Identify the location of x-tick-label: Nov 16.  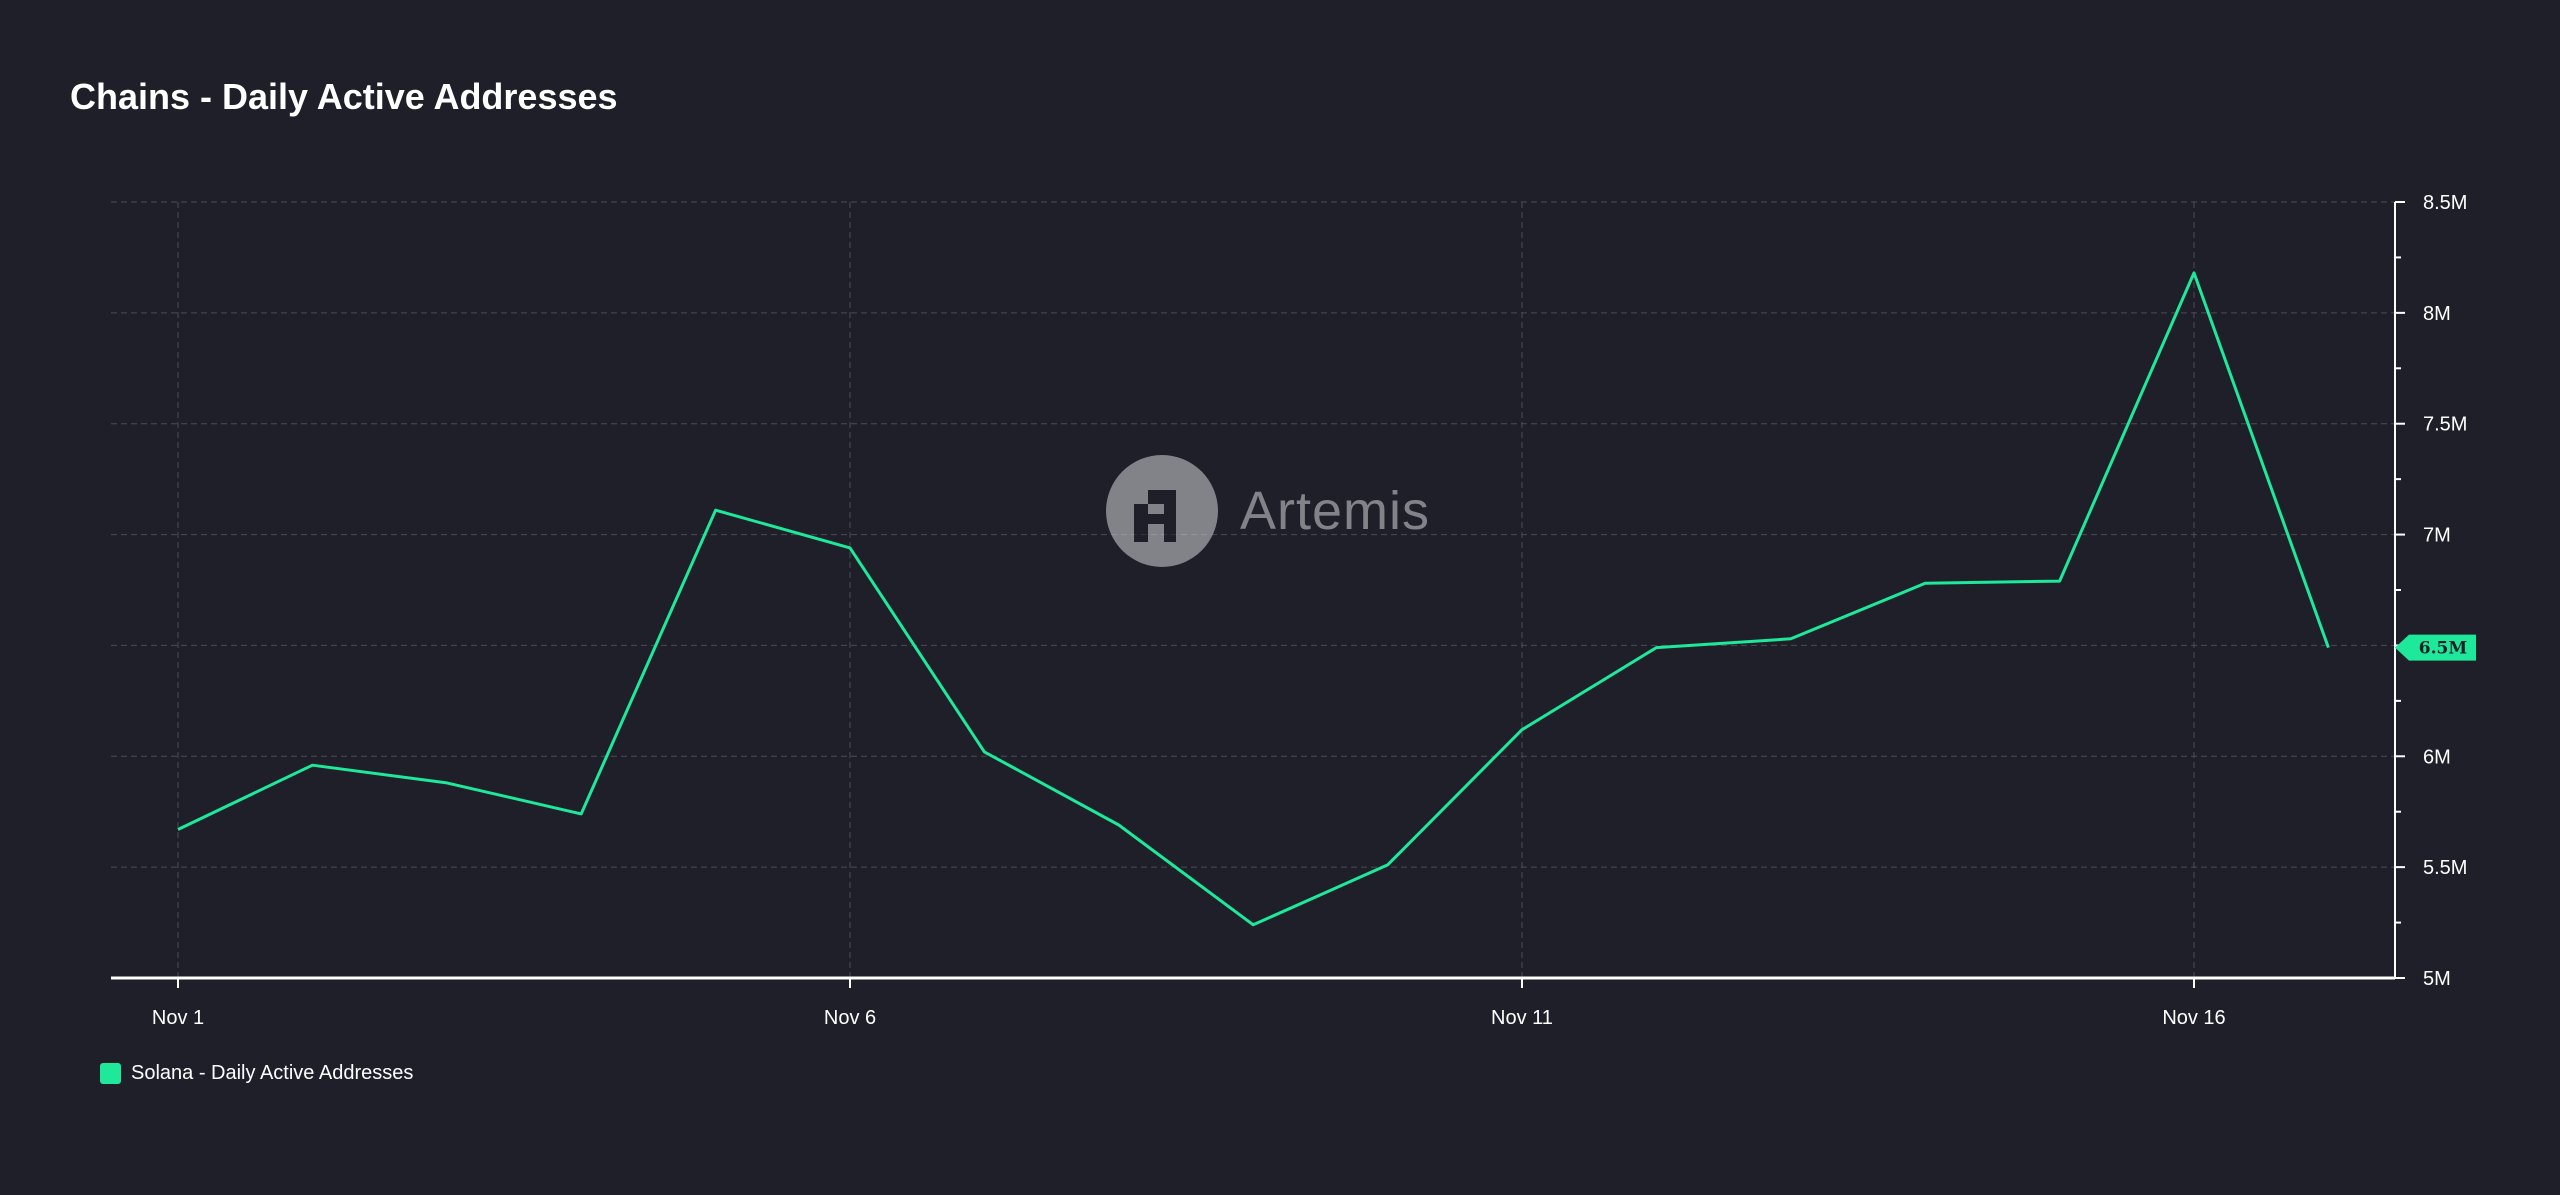
(2193, 1018).